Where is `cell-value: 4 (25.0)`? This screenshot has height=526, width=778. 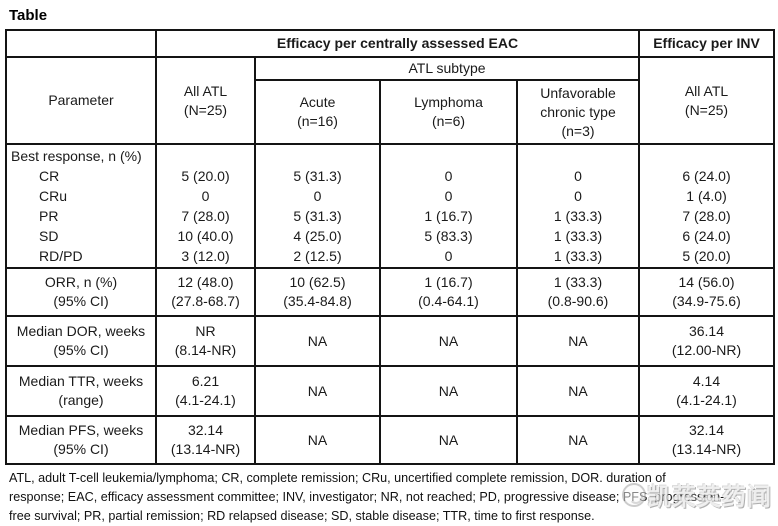
cell-value: 4 (25.0) is located at coordinates (317, 236).